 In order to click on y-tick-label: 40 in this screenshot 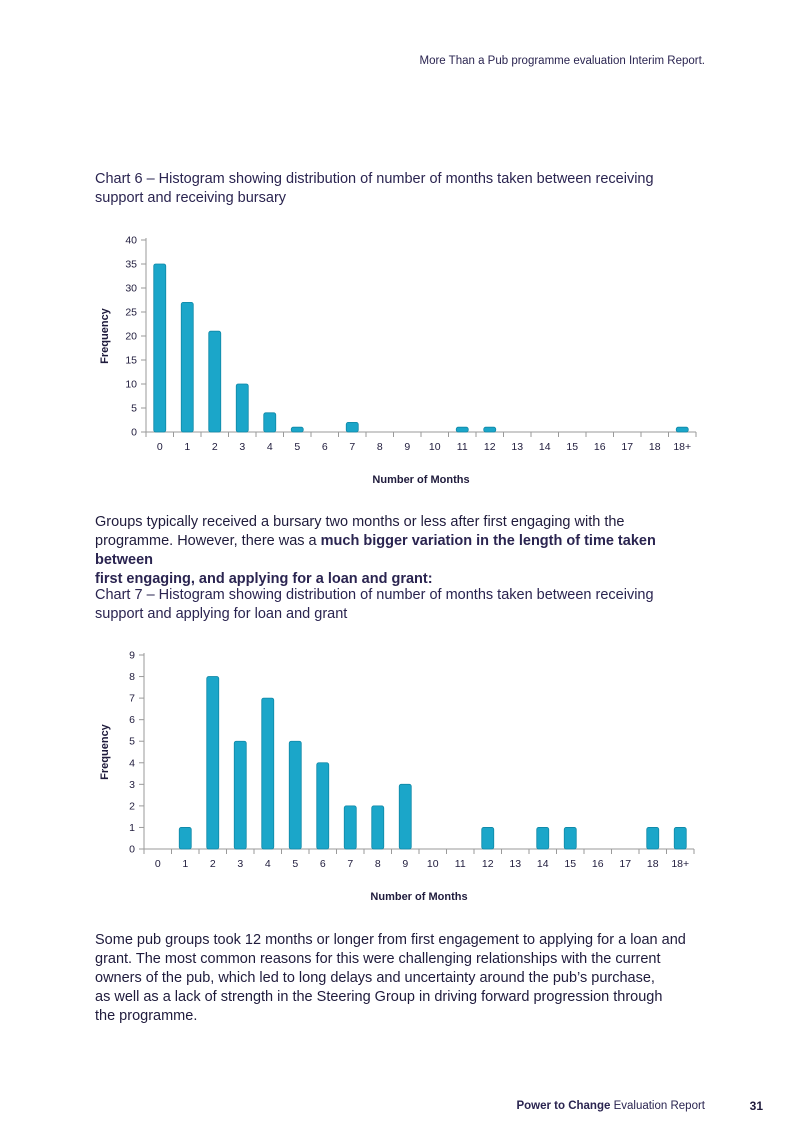, I will do `click(131, 241)`.